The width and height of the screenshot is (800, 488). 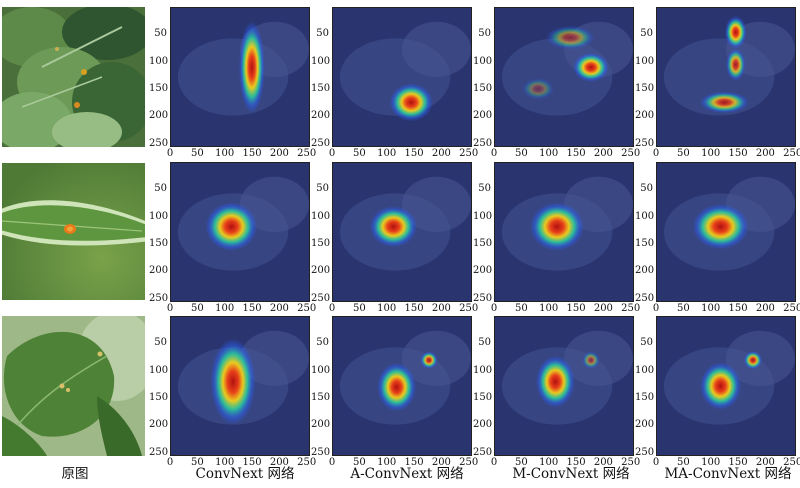 I want to click on caption-ma-convnext: MA-ConvNext 网络, so click(x=728, y=474).